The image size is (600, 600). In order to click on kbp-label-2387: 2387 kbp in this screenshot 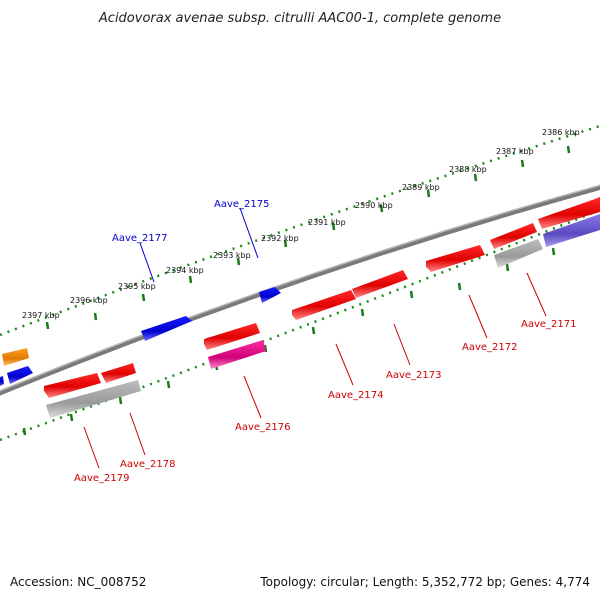, I will do `click(515, 151)`.